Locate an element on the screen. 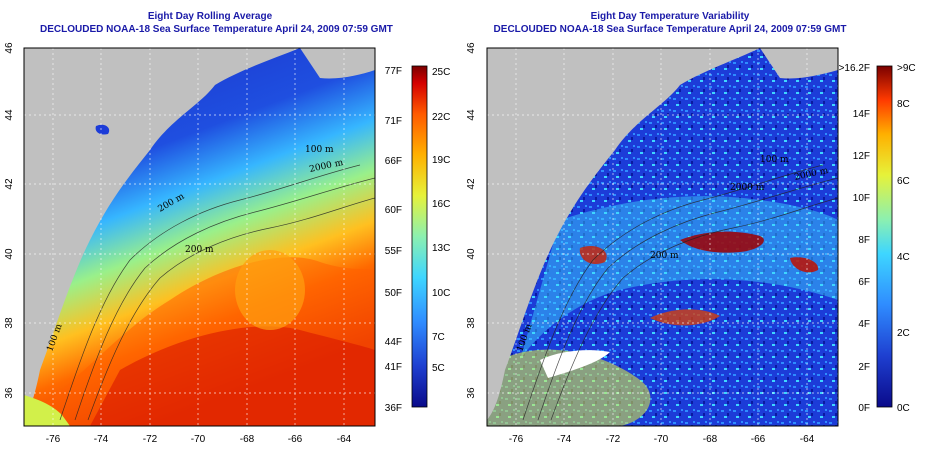 Image resolution: width=950 pixels, height=475 pixels. right-land-ne is located at coordinates (799, 63).